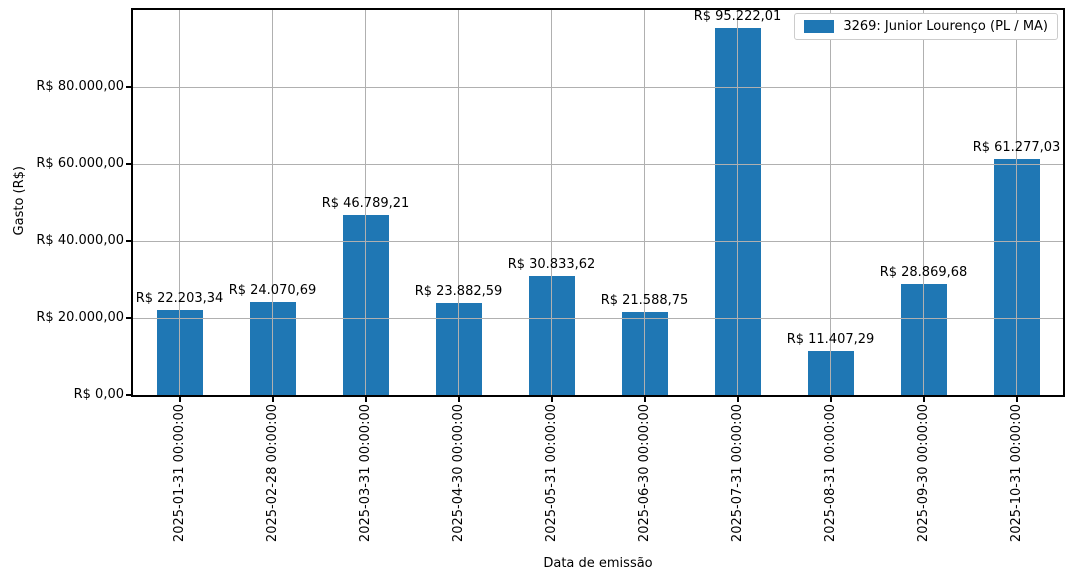 This screenshot has height=580, width=1072. What do you see at coordinates (551, 473) in the screenshot?
I see `x-tick-label: 2025-05-31 00:00:00` at bounding box center [551, 473].